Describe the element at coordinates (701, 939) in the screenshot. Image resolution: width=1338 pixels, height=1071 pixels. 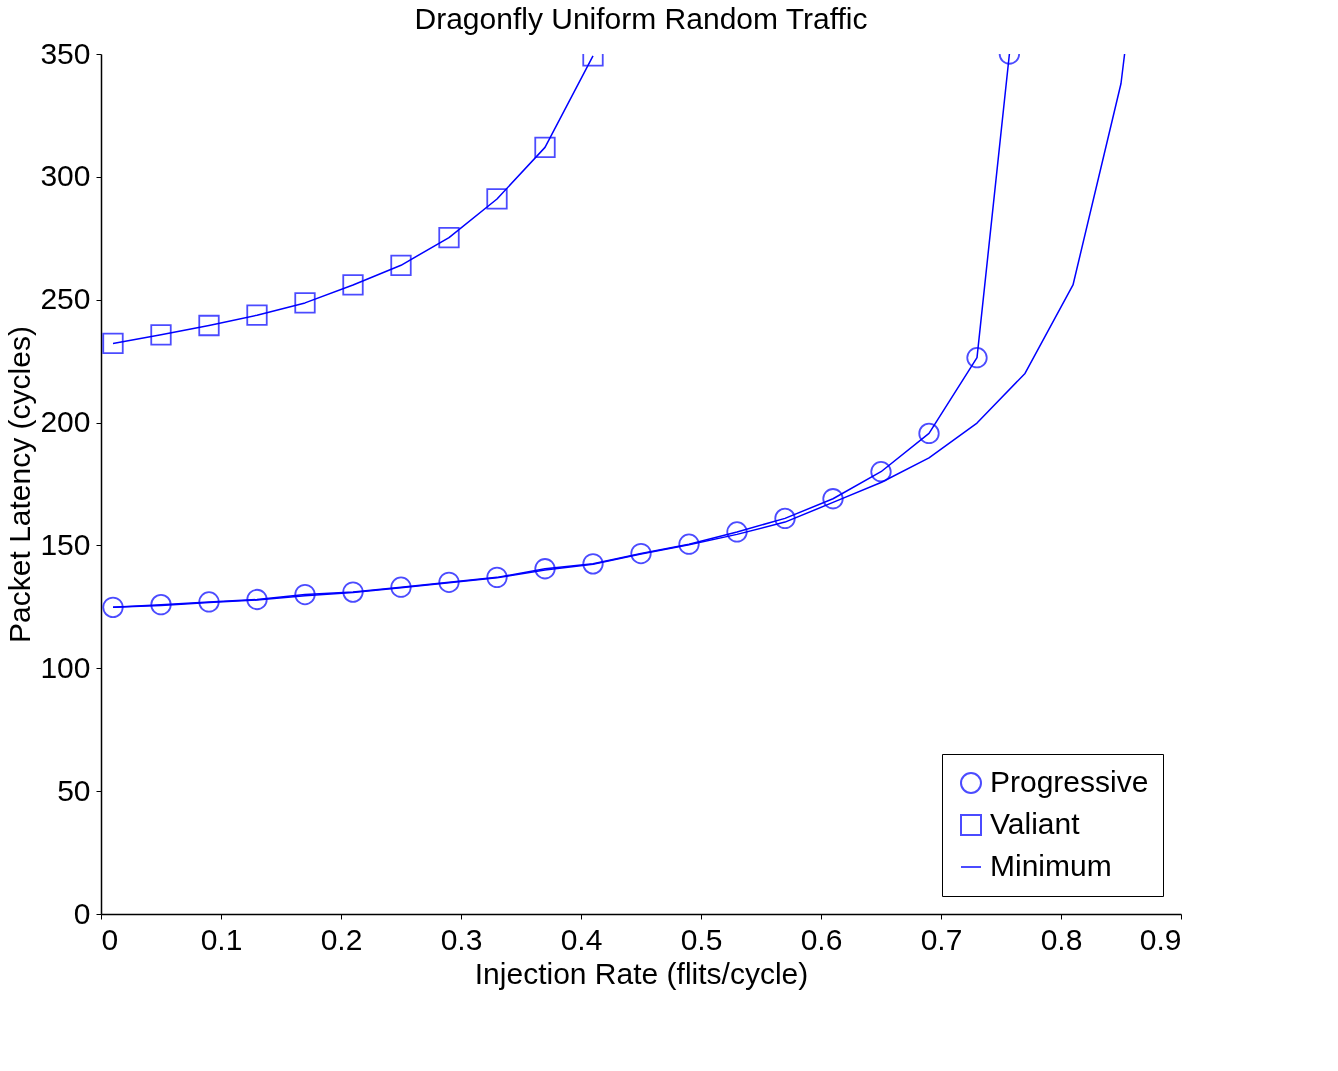
I see `x-tick-label: 0.5` at that location.